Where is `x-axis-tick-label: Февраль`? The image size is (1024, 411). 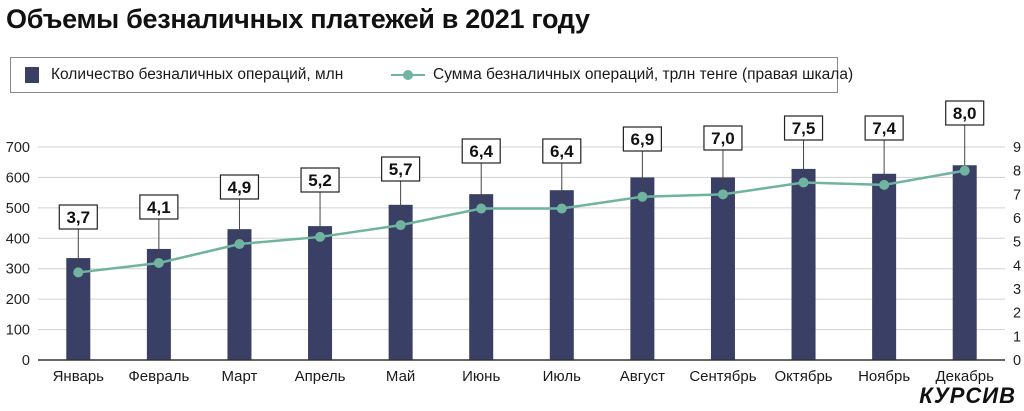 x-axis-tick-label: Февраль is located at coordinates (158, 376).